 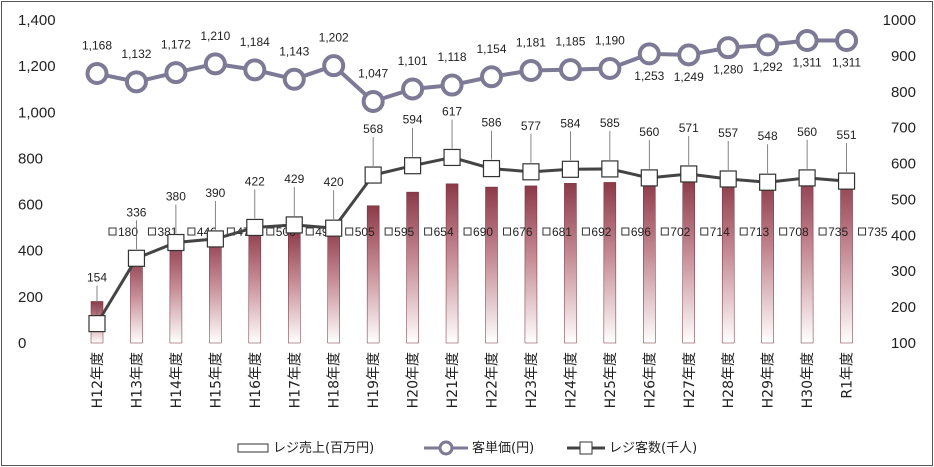 I want to click on x-axis-category: H28年度, so click(x=729, y=380).